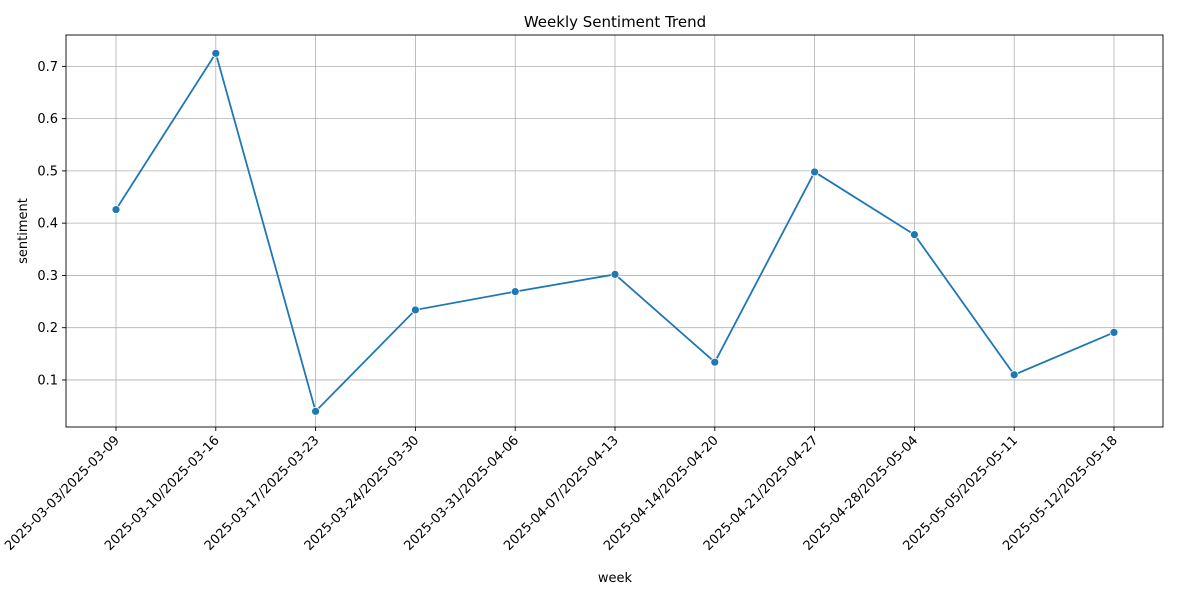  I want to click on x-tick-label: 2025-03-31/2025-04-06, so click(461, 493).